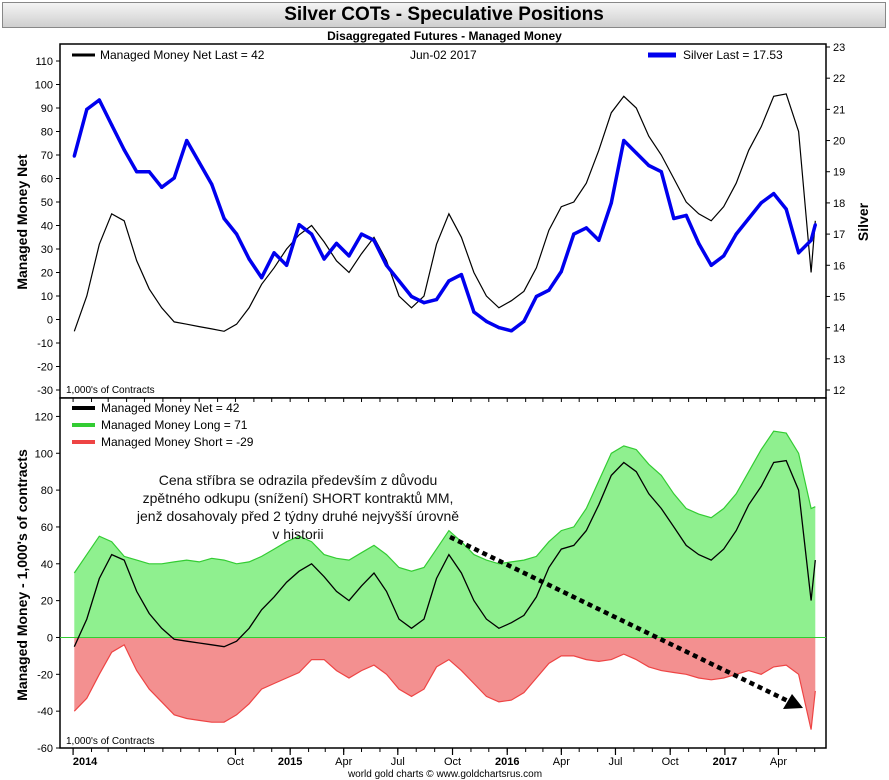  What do you see at coordinates (22, 575) in the screenshot?
I see `bottom-y-label: Managed Money - 1,000's of contracts` at bounding box center [22, 575].